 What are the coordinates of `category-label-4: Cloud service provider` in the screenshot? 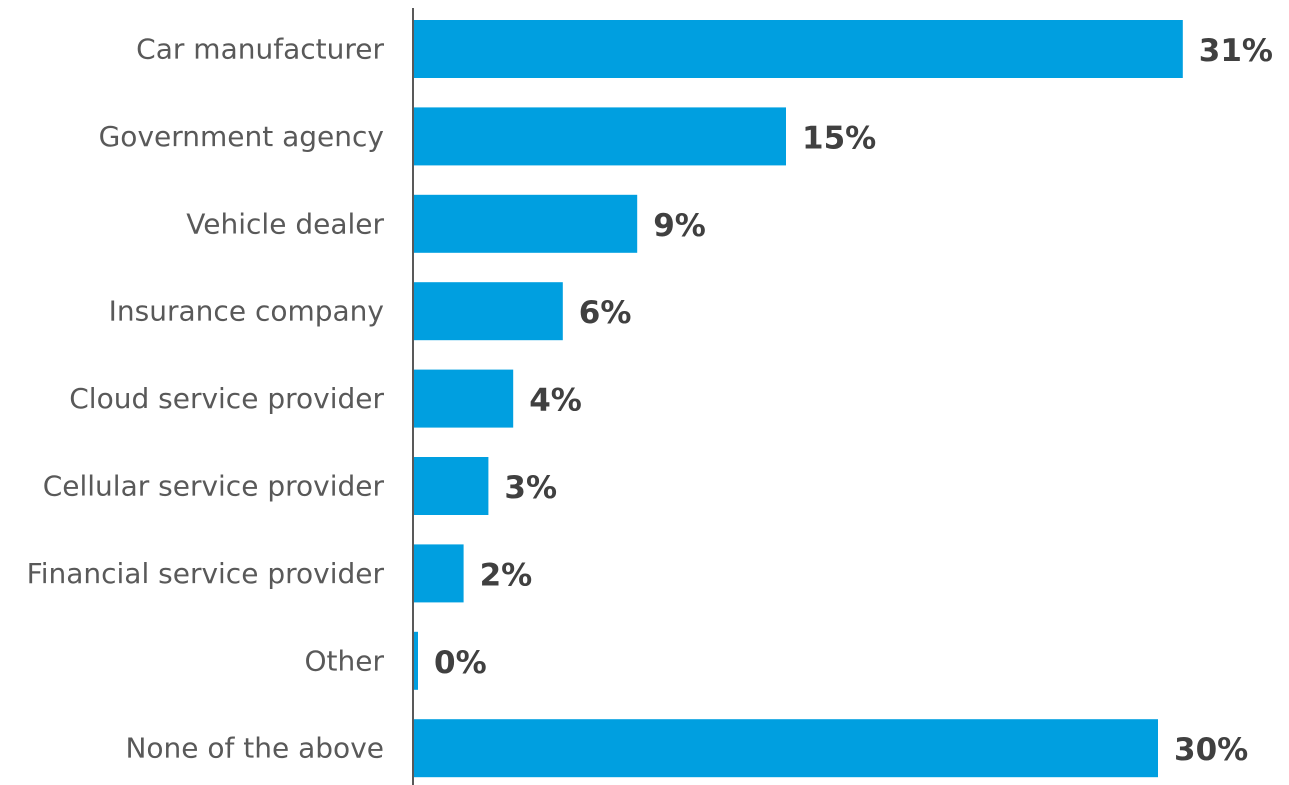 It's located at (226, 398).